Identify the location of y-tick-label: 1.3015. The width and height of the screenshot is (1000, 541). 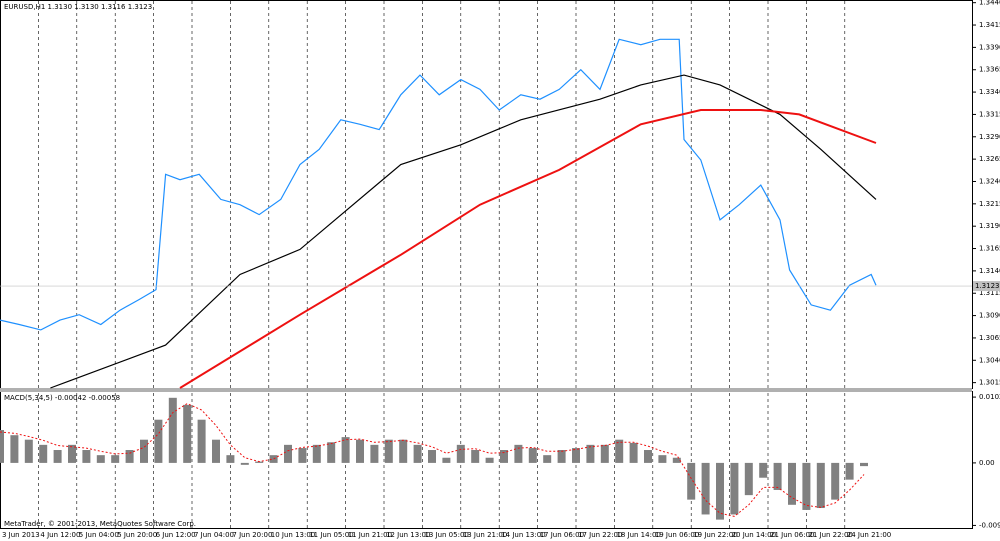
(989, 383).